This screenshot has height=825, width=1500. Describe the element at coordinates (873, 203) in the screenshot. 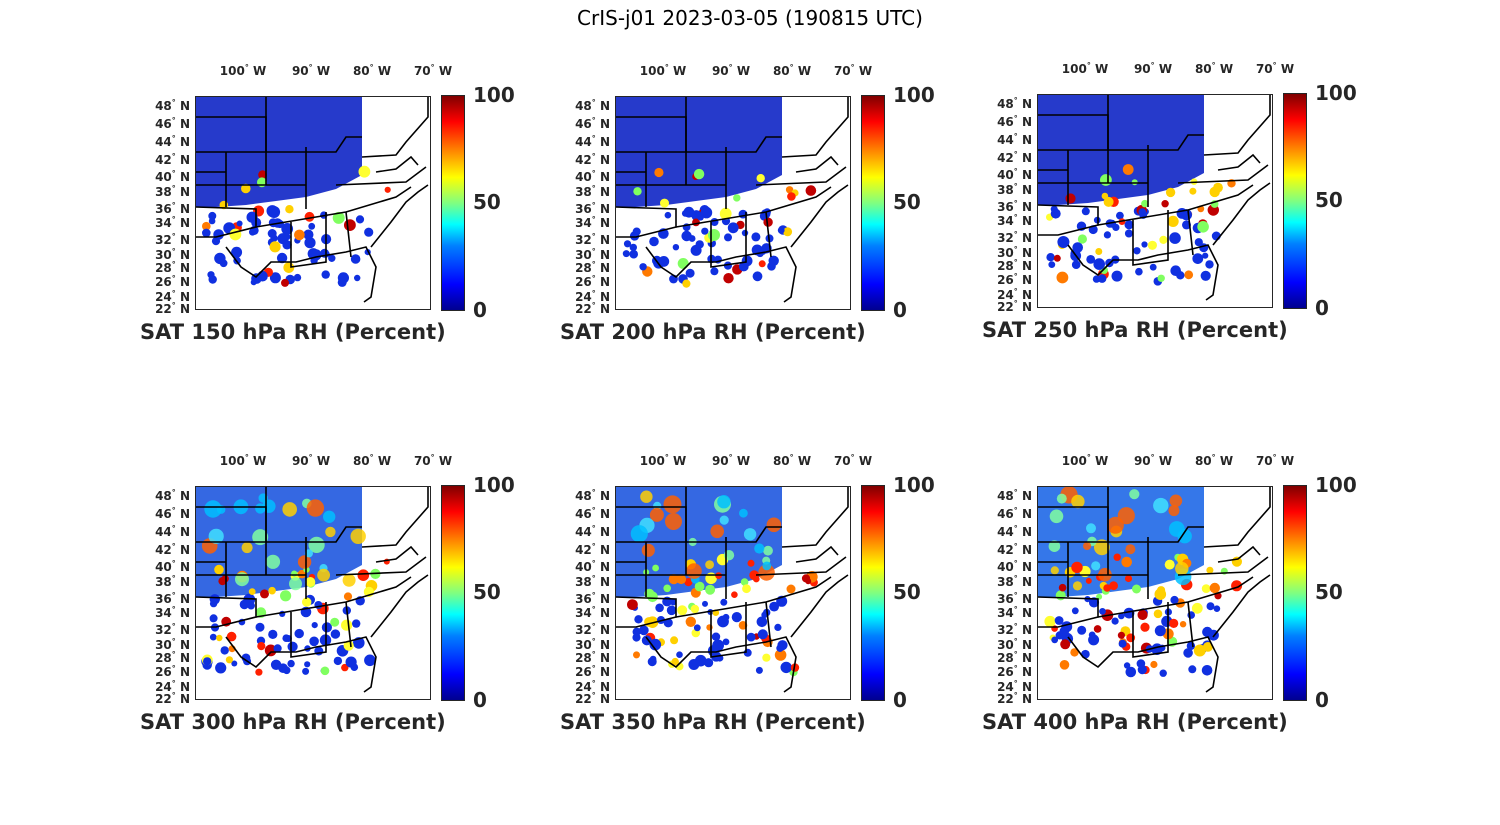

I see `colorbar` at that location.